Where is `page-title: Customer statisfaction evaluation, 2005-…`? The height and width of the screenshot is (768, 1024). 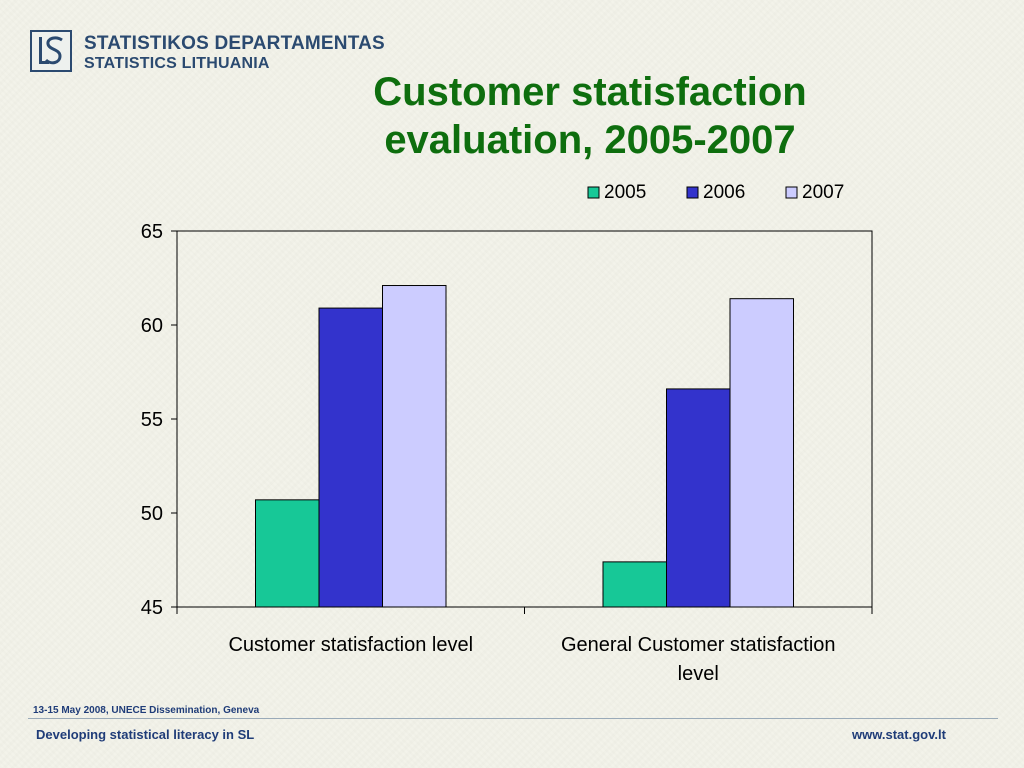 page-title: Customer statisfaction evaluation, 2005-… is located at coordinates (590, 116).